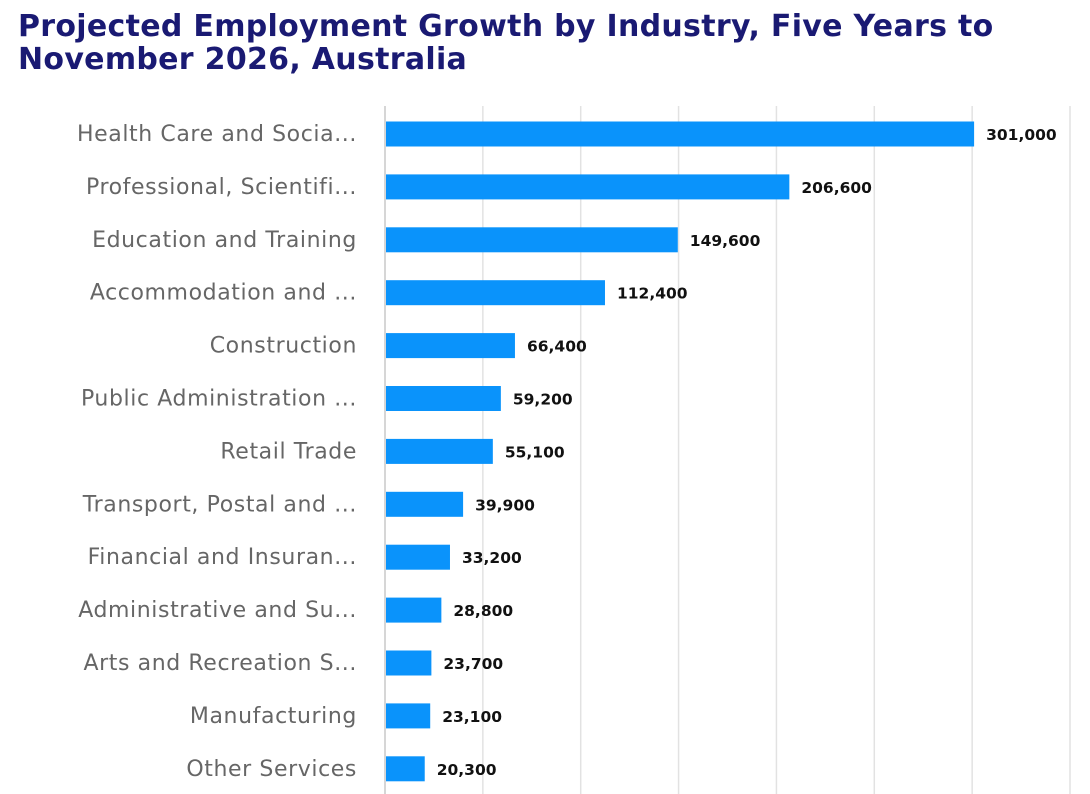  What do you see at coordinates (271, 769) in the screenshot?
I see `category-label: Other Services` at bounding box center [271, 769].